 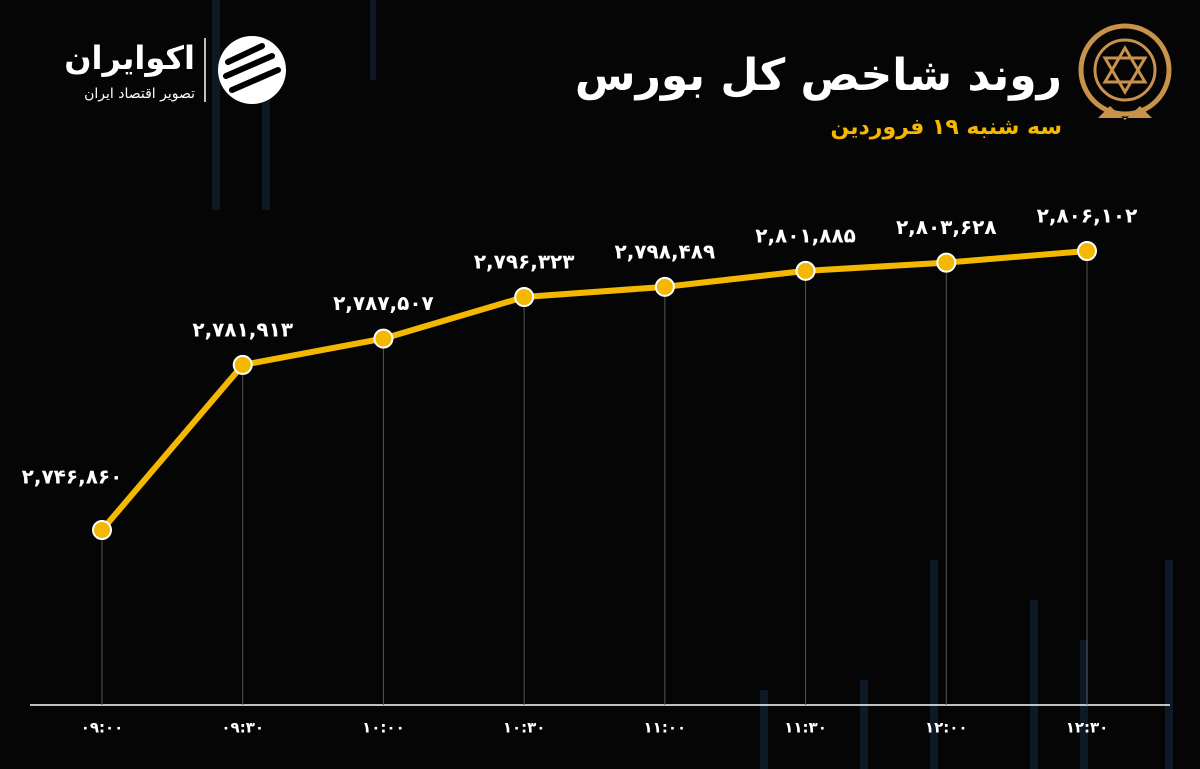 I want to click on emblem, so click(x=1125, y=71).